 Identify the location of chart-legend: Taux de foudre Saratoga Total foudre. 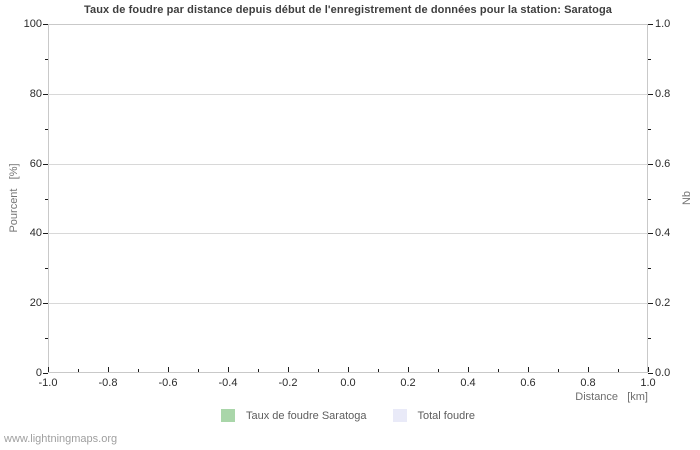
(348, 415).